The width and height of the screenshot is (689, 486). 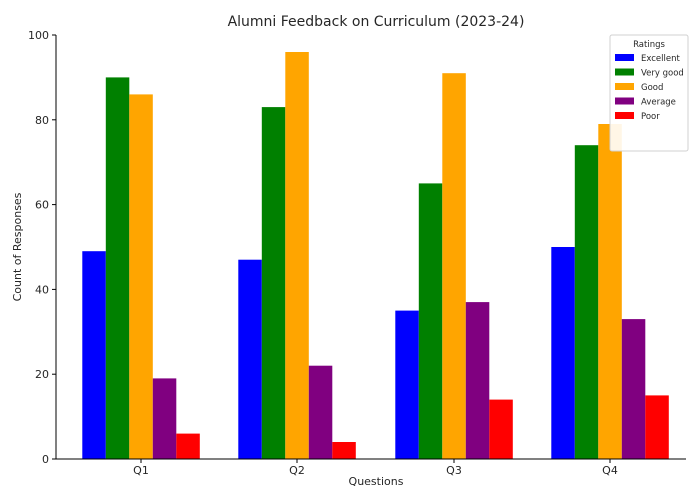 What do you see at coordinates (250, 359) in the screenshot?
I see `bar-excellent-q2` at bounding box center [250, 359].